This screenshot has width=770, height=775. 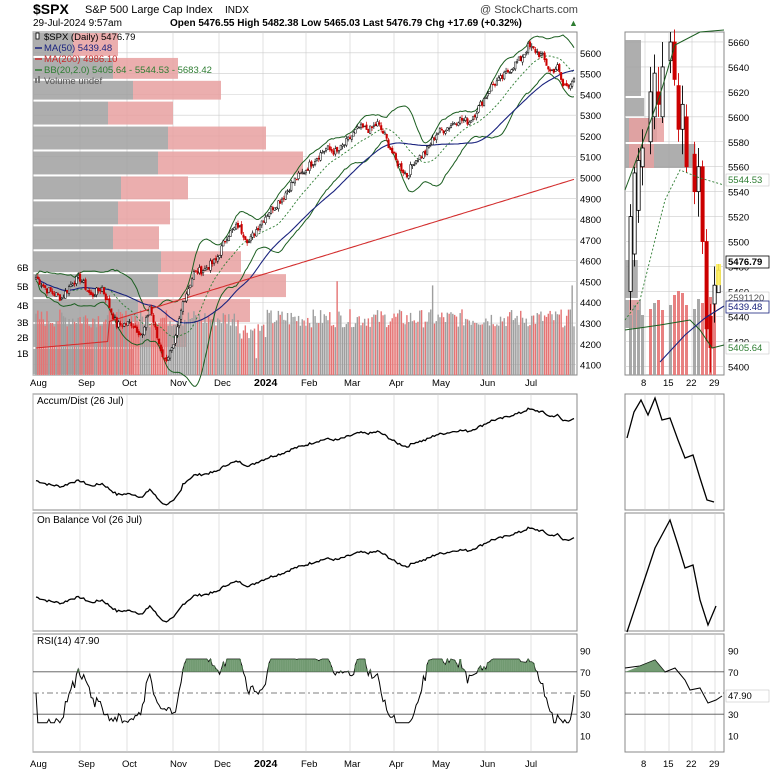 I want to click on zoom-price-tick-label: 5640, so click(x=738, y=68).